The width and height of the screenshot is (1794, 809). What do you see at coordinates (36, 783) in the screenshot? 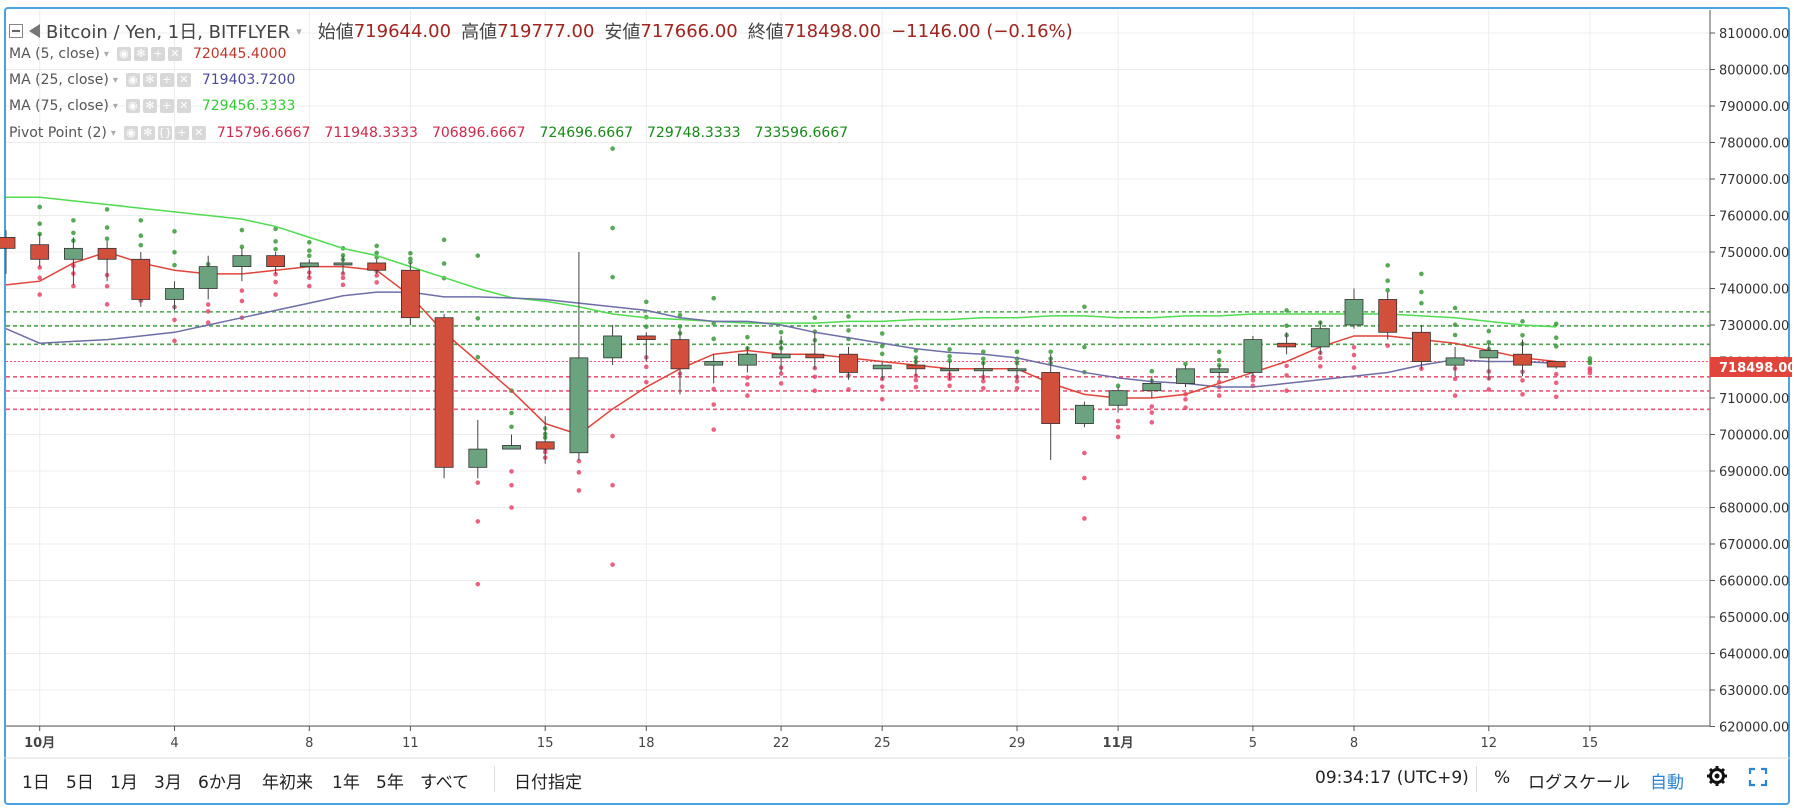
I see `range-1d-button: 1日` at bounding box center [36, 783].